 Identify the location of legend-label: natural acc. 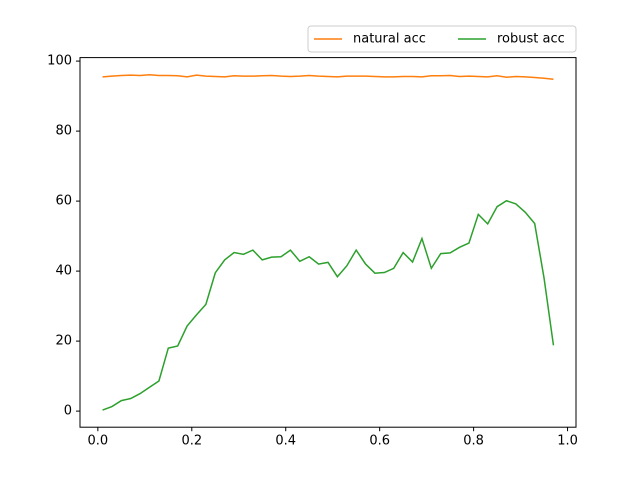
(389, 39).